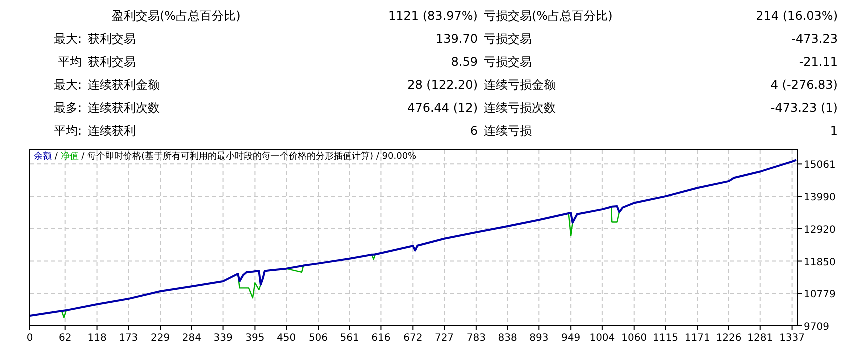 This screenshot has width=848, height=346. What do you see at coordinates (192, 338) in the screenshot?
I see `x-tick-label: 284` at bounding box center [192, 338].